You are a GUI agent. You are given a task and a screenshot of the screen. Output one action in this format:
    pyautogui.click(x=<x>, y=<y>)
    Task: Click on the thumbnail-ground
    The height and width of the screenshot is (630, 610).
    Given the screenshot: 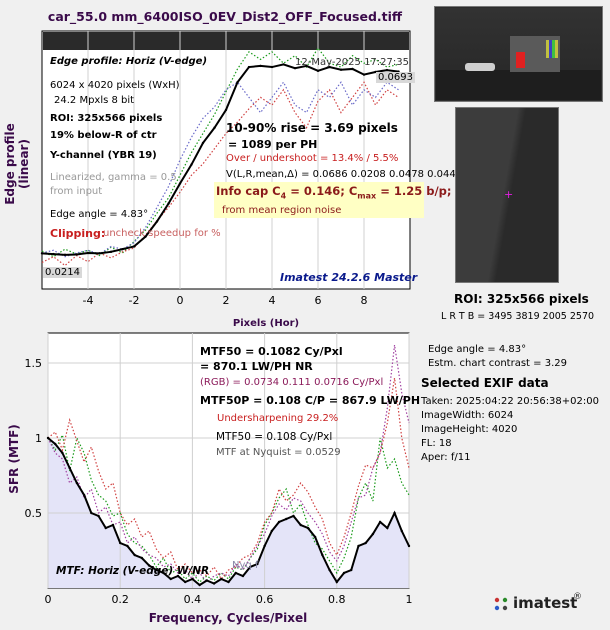 What is the action you would take?
    pyautogui.click(x=518, y=85)
    